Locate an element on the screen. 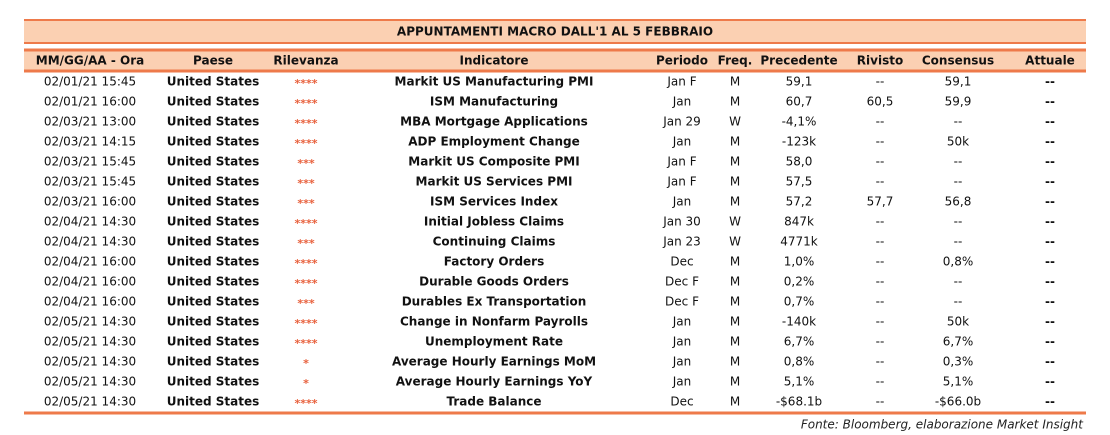  time-cell: 02/01/21 15:45 is located at coordinates (90, 82).